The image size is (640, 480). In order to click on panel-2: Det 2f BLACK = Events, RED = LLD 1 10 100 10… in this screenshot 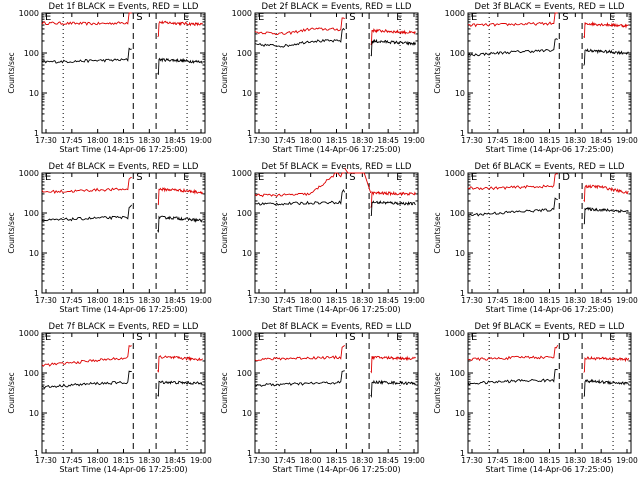, I will do `click(322, 78)`.